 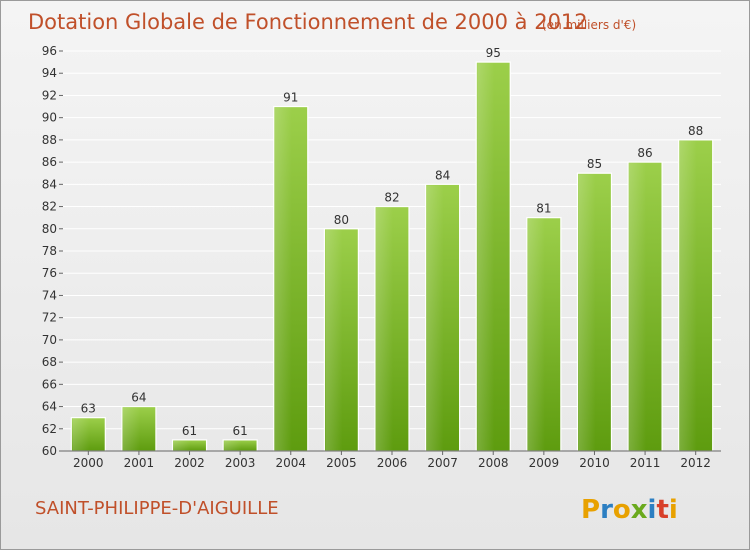 I want to click on x-tick-label: 2010, so click(x=594, y=463).